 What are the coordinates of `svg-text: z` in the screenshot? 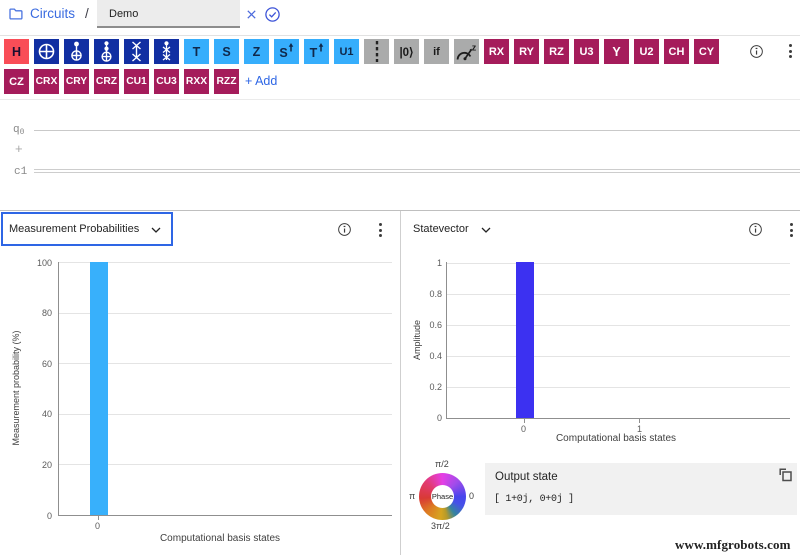 It's located at (473, 48).